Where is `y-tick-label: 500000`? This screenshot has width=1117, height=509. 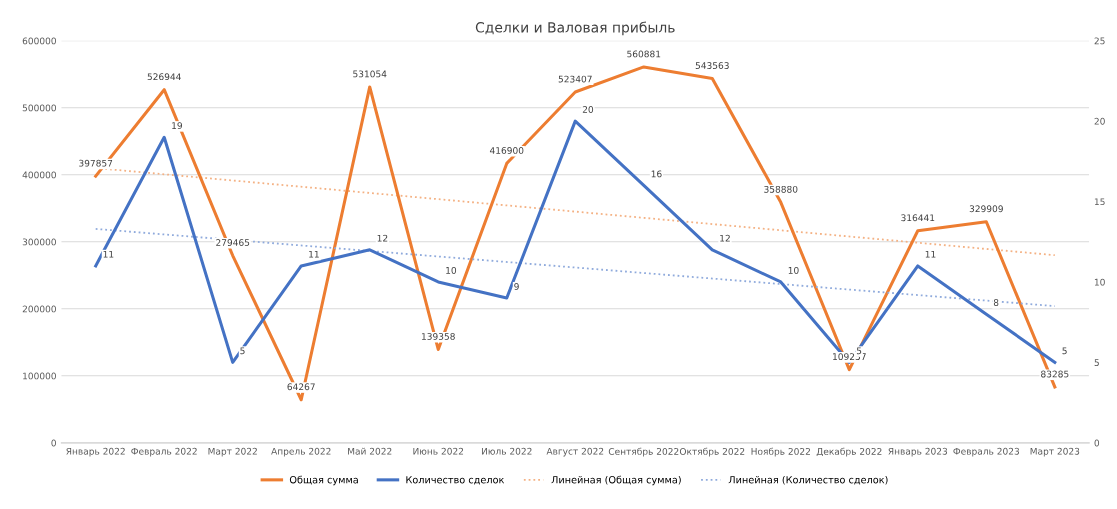 y-tick-label: 500000 is located at coordinates (39, 108).